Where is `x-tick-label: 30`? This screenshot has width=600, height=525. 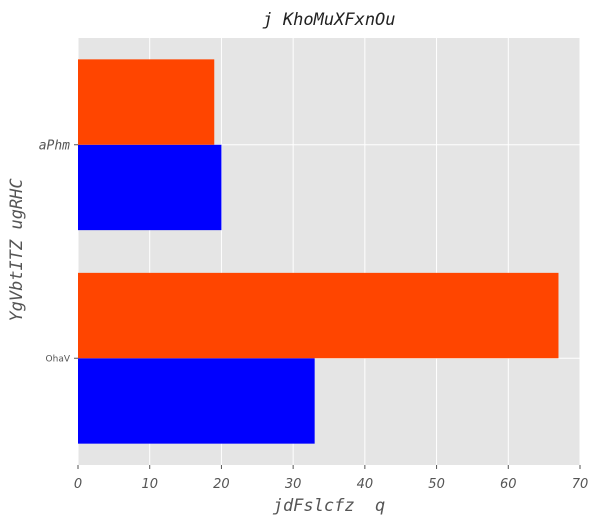
x-tick-label: 30 is located at coordinates (293, 484).